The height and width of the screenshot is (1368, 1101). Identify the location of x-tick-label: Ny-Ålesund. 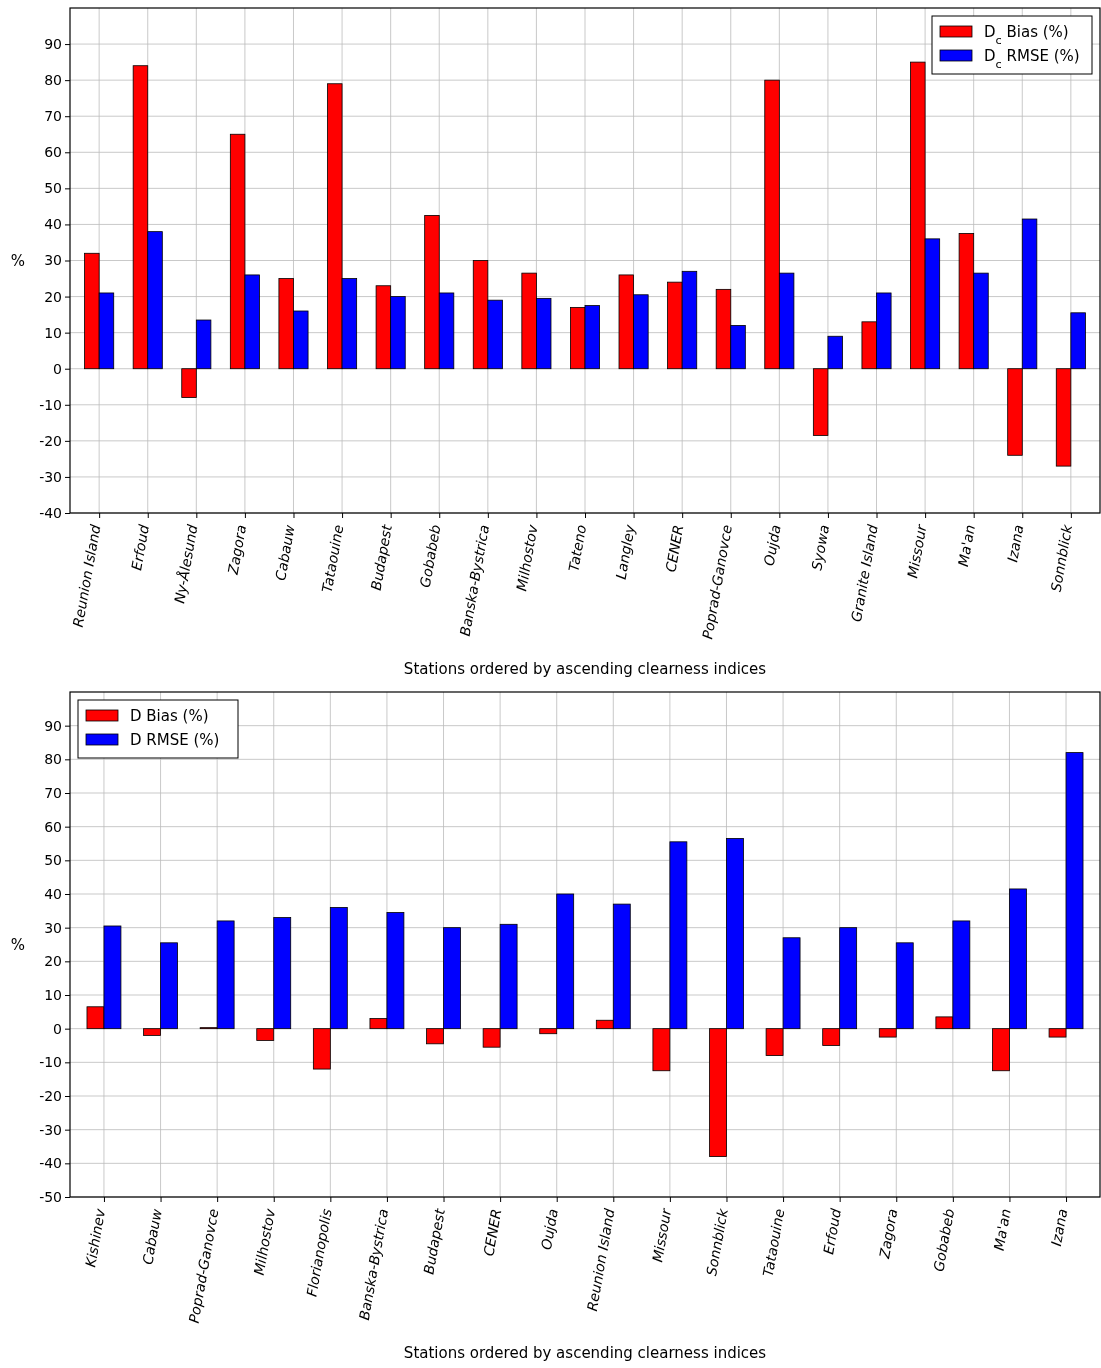
(186, 564).